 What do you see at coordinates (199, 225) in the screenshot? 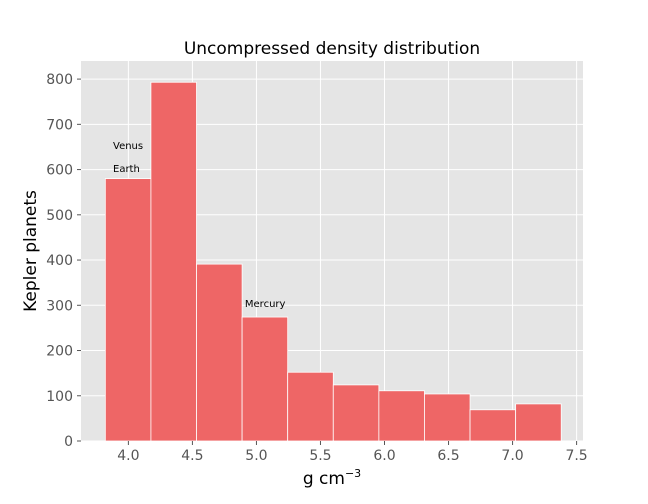
I see `planet-annotations: Venus Earth Mercury` at bounding box center [199, 225].